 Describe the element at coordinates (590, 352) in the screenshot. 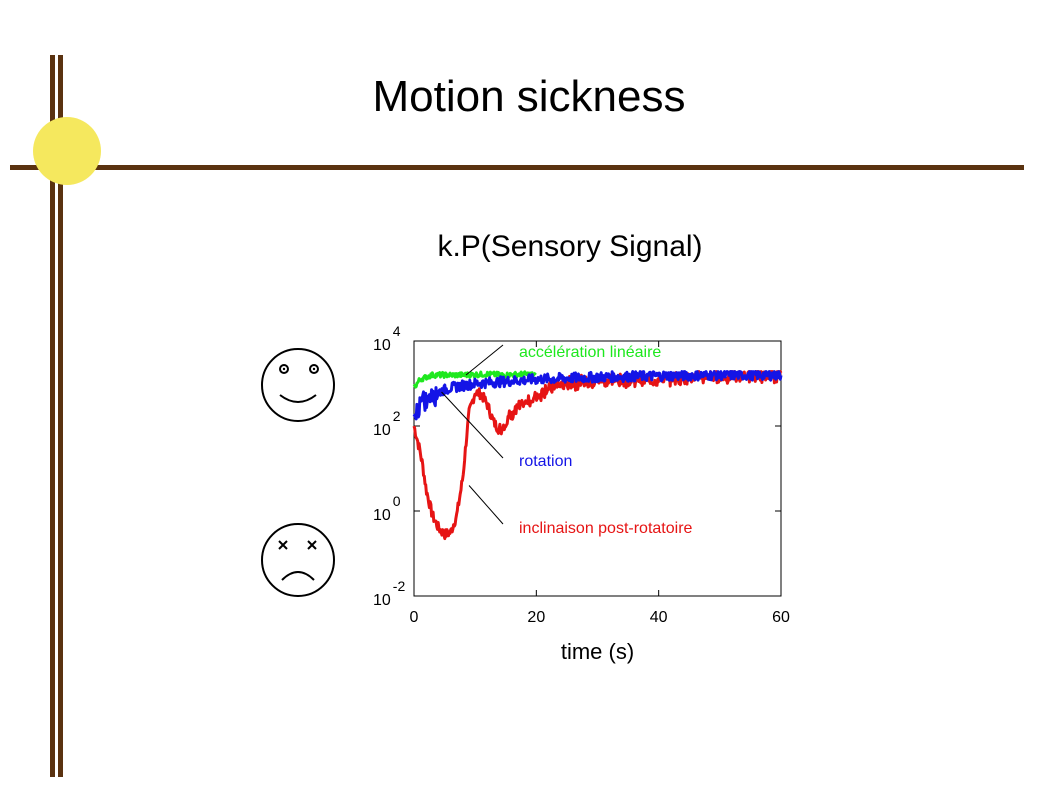

I see `annotation-label: accélération linéaire` at that location.